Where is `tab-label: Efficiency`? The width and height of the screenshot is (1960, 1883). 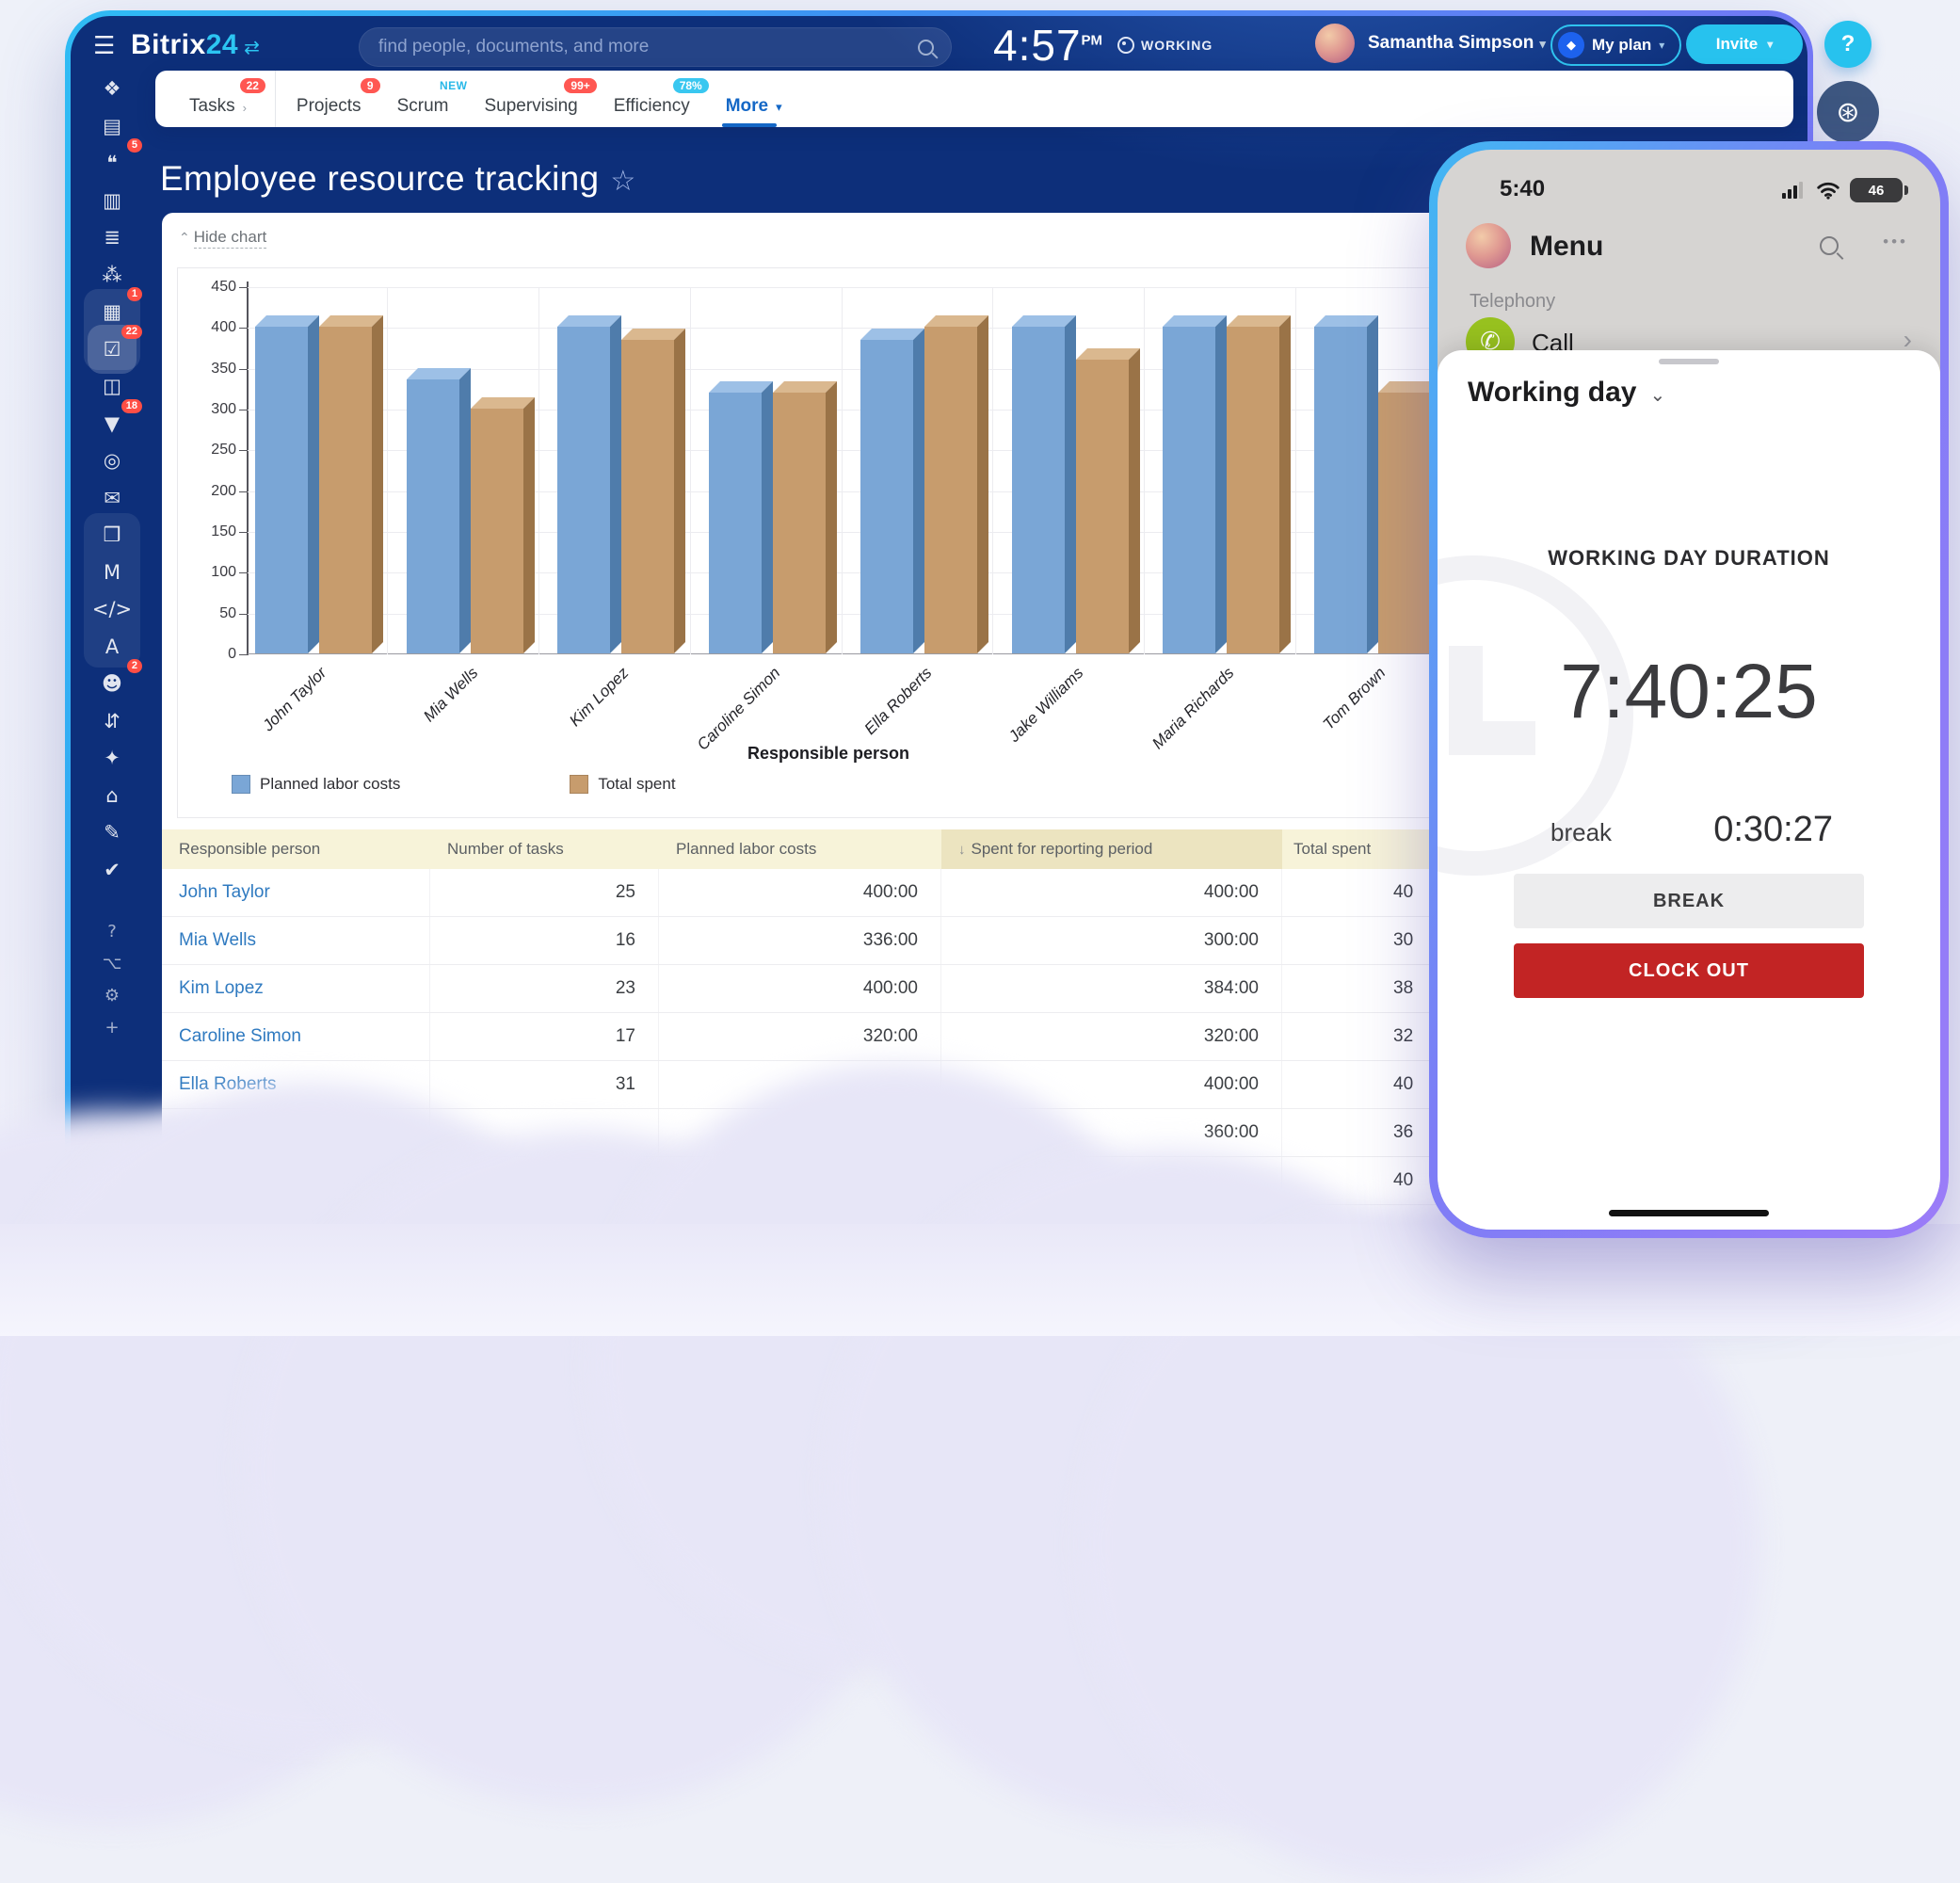
tab-label: Efficiency is located at coordinates (651, 106).